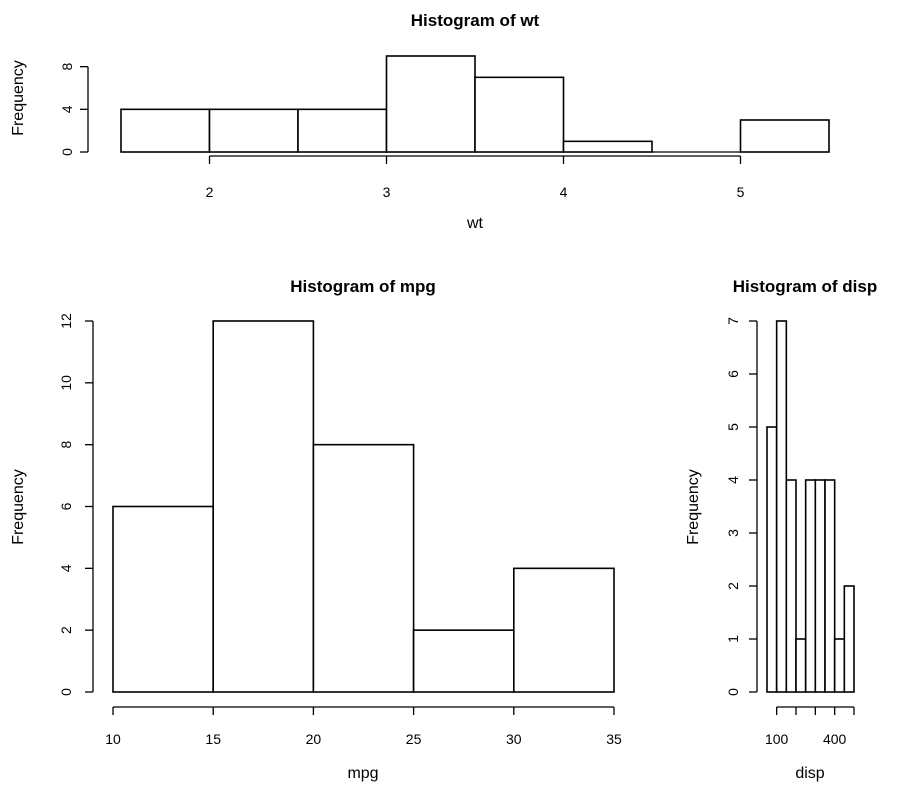 The height and width of the screenshot is (788, 897). I want to click on wt-x-tick-label: 5, so click(741, 192).